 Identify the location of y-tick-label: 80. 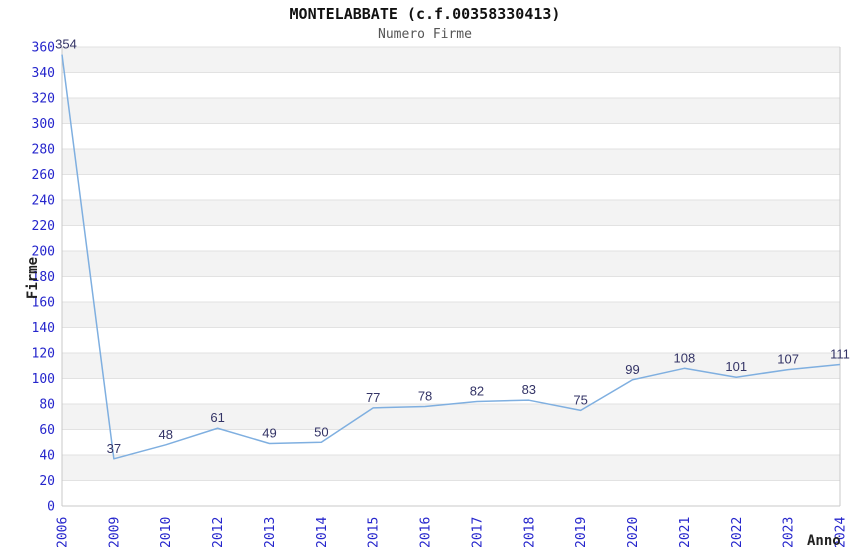
(47, 405).